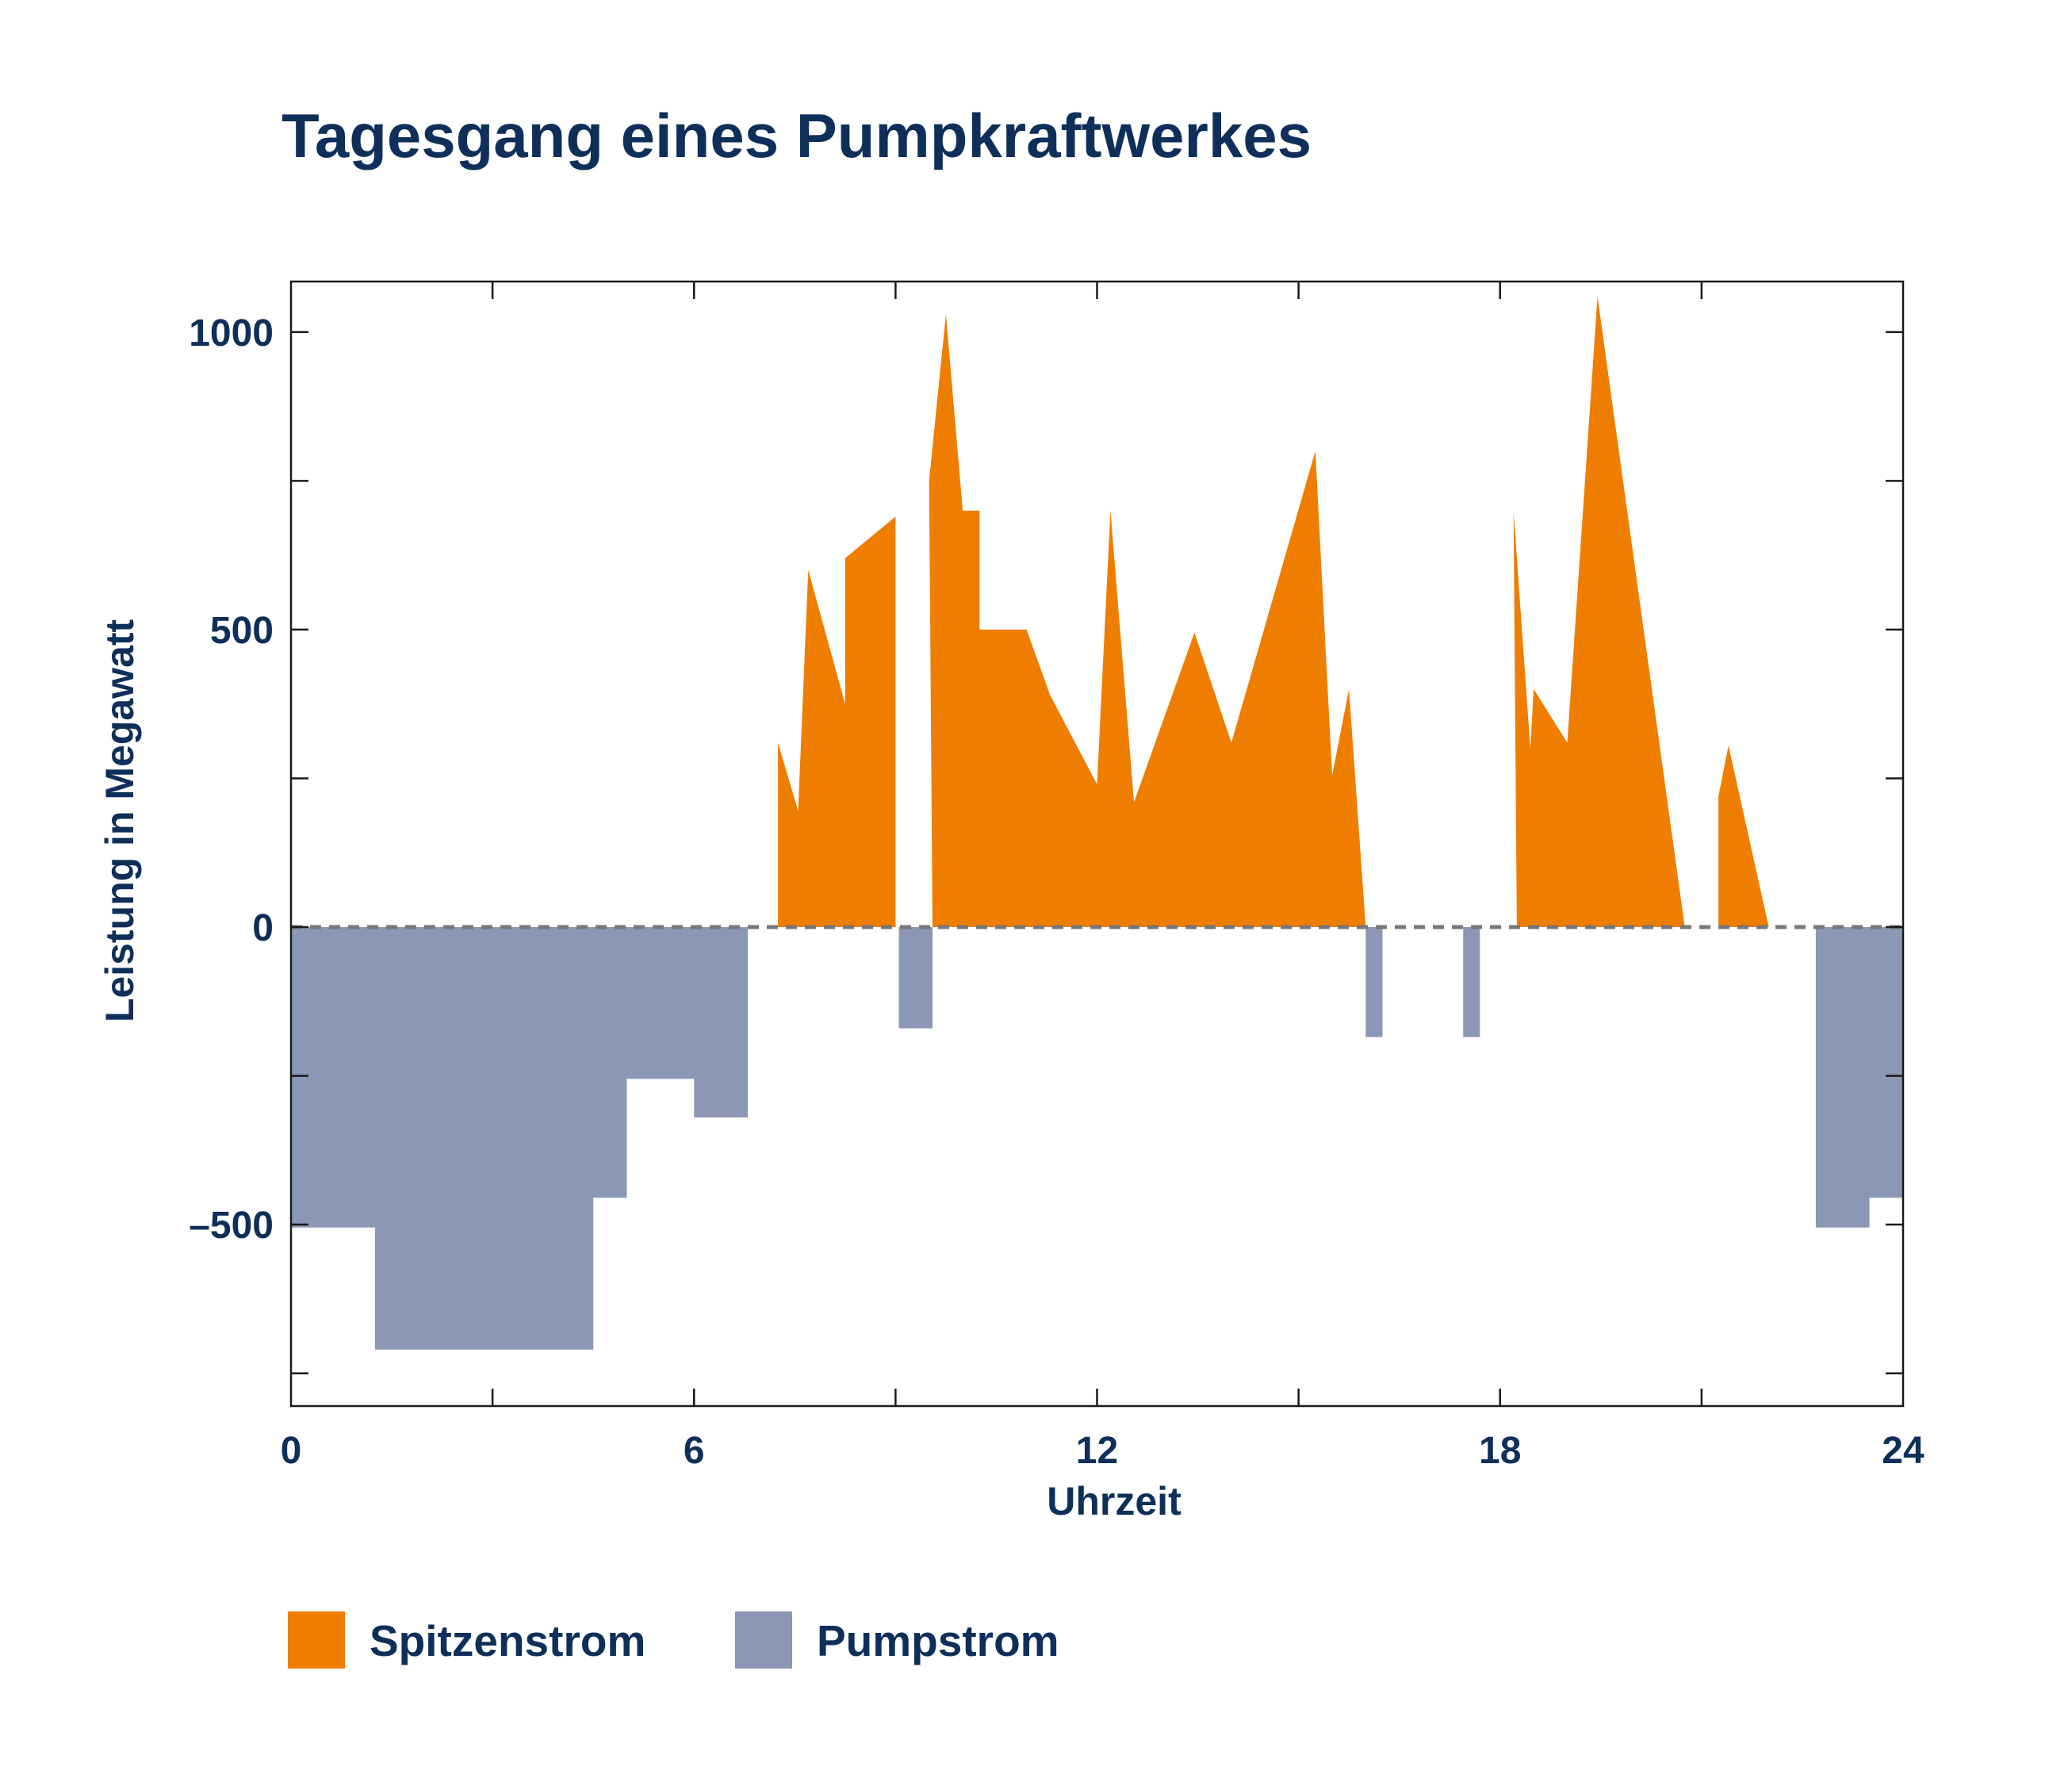 The height and width of the screenshot is (1778, 2072). What do you see at coordinates (1114, 1501) in the screenshot?
I see `x-axis-label: Uhrzeit` at bounding box center [1114, 1501].